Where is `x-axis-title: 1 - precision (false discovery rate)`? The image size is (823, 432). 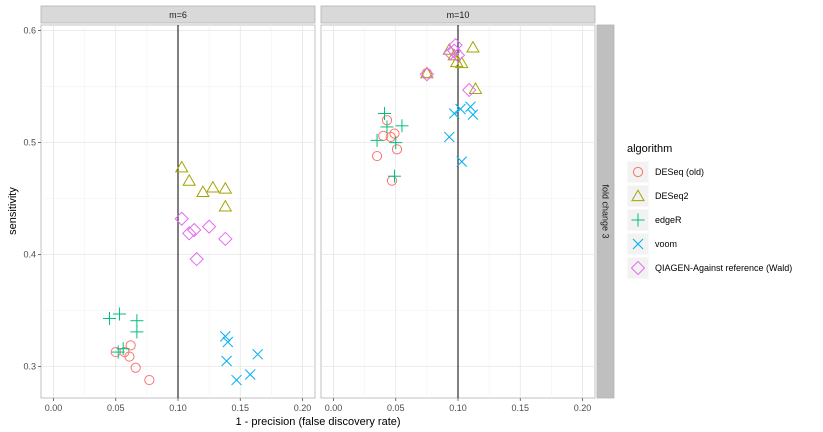 x-axis-title: 1 - precision (false discovery rate) is located at coordinates (317, 422).